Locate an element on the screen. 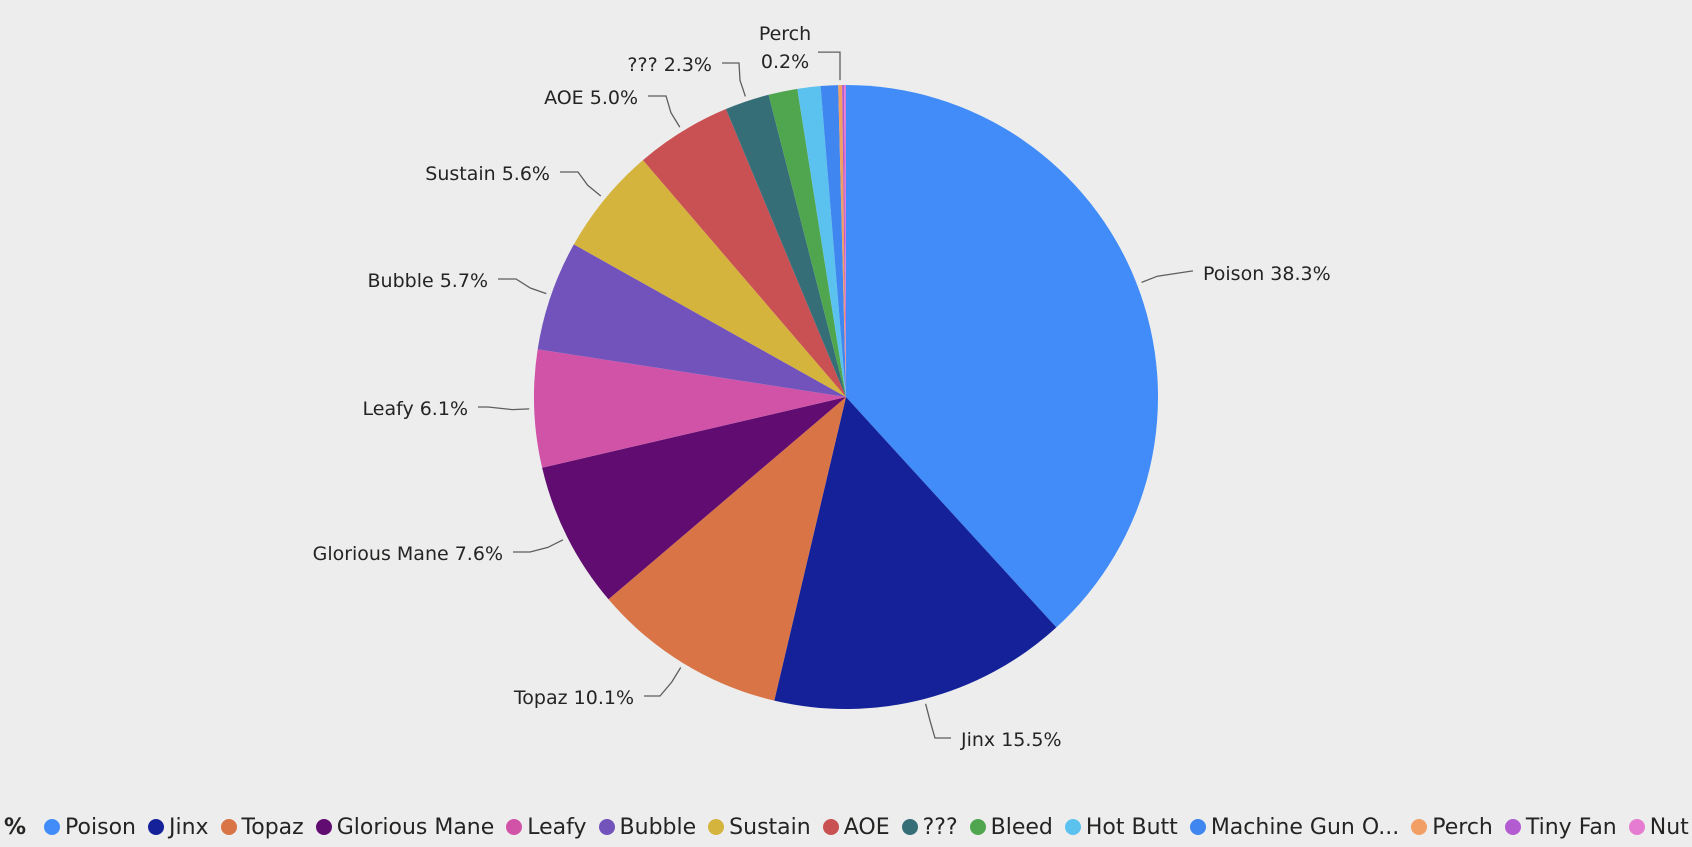 This screenshot has height=847, width=1692. legend-item-aoe: AOE is located at coordinates (856, 827).